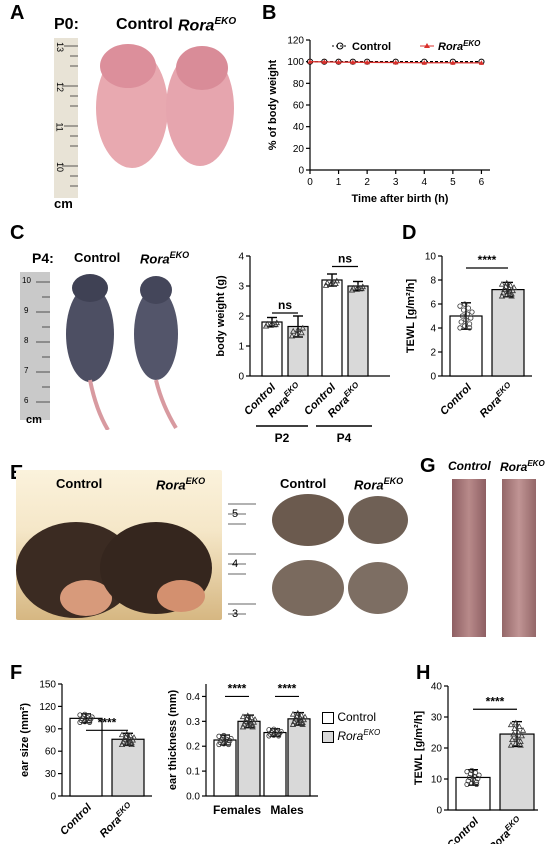 This screenshot has width=550, height=847. Describe the element at coordinates (482, 182) in the screenshot. I see `b-xtick-label-6: 6` at that location.